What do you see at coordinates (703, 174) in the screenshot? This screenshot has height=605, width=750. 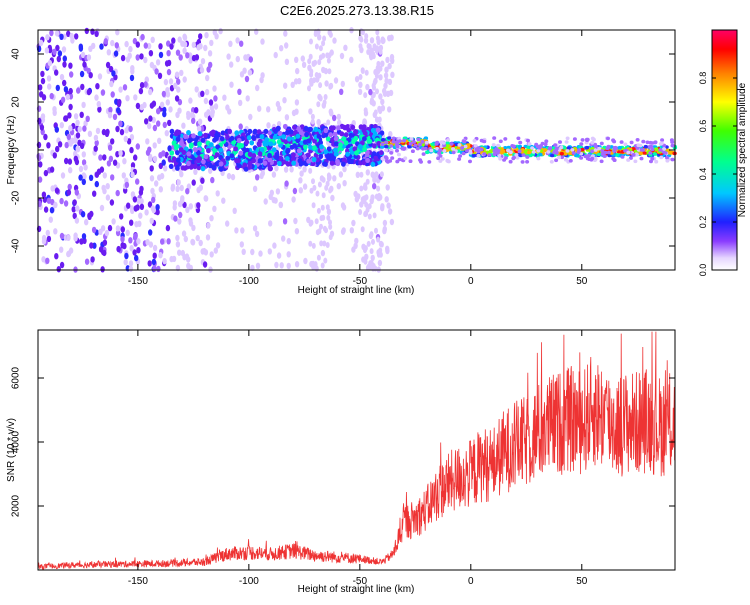 I see `colorbar-tick-label: 0.4` at bounding box center [703, 174].